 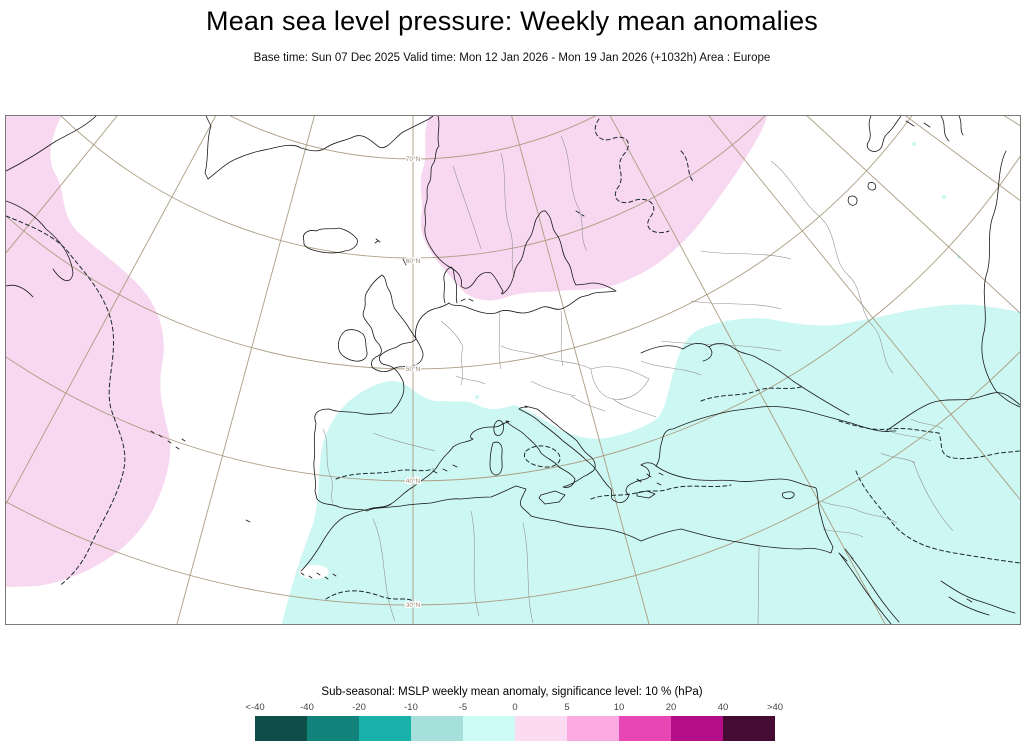 I want to click on coast-turkey-south-levant, so click(x=744, y=506).